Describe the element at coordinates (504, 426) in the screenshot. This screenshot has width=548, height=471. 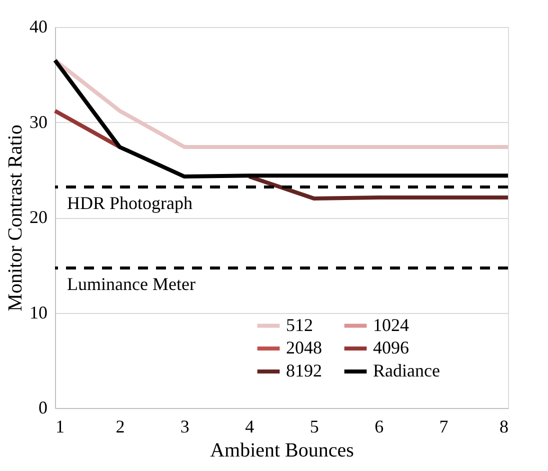
I see `x-tick-label: 8` at that location.